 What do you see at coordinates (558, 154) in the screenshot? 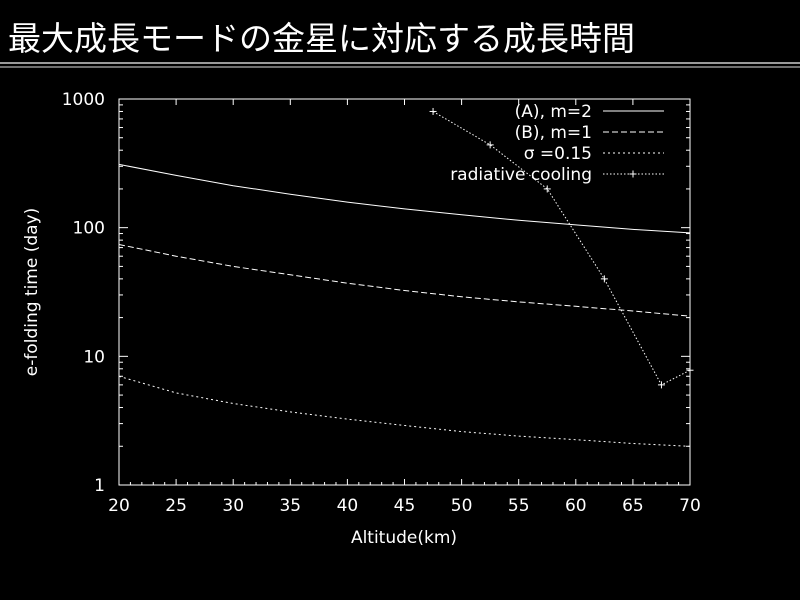
I see `legend-label: σ =0.15` at bounding box center [558, 154].